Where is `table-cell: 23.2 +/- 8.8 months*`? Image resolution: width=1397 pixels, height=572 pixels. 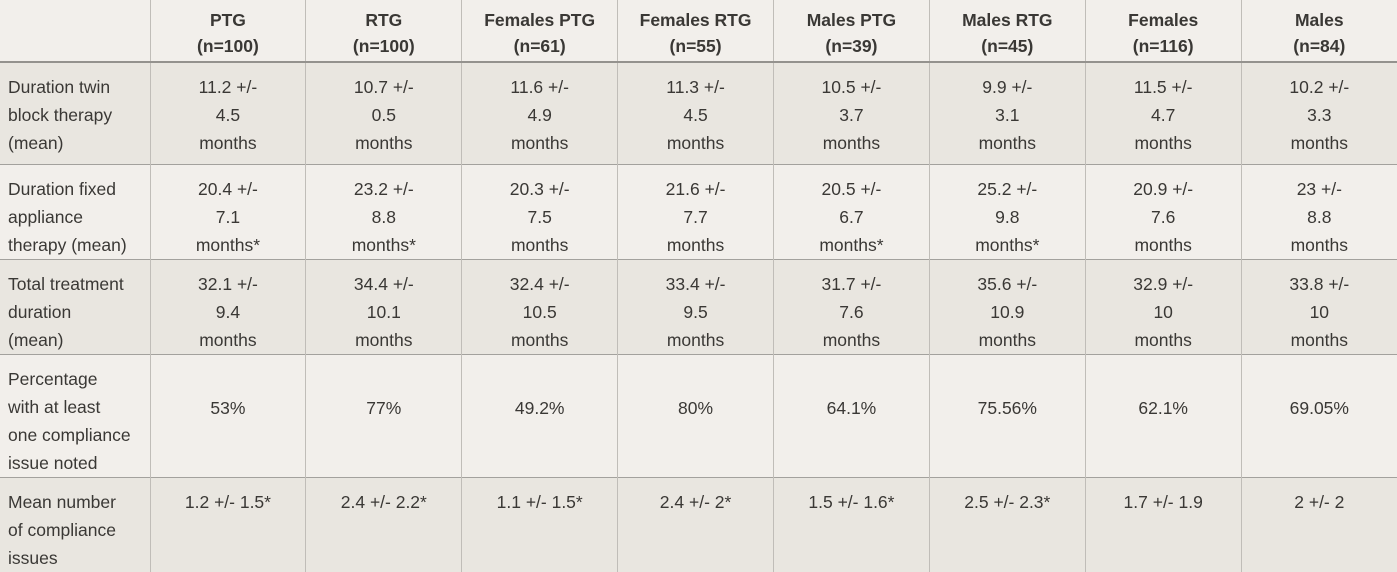
table-cell: 23.2 +/- 8.8 months* is located at coordinates (384, 211).